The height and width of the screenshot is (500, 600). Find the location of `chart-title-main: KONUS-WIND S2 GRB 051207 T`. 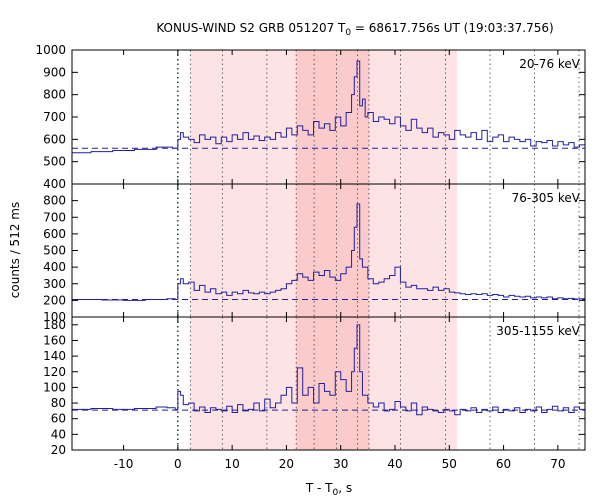

chart-title-main: KONUS-WIND S2 GRB 051207 T is located at coordinates (251, 28).